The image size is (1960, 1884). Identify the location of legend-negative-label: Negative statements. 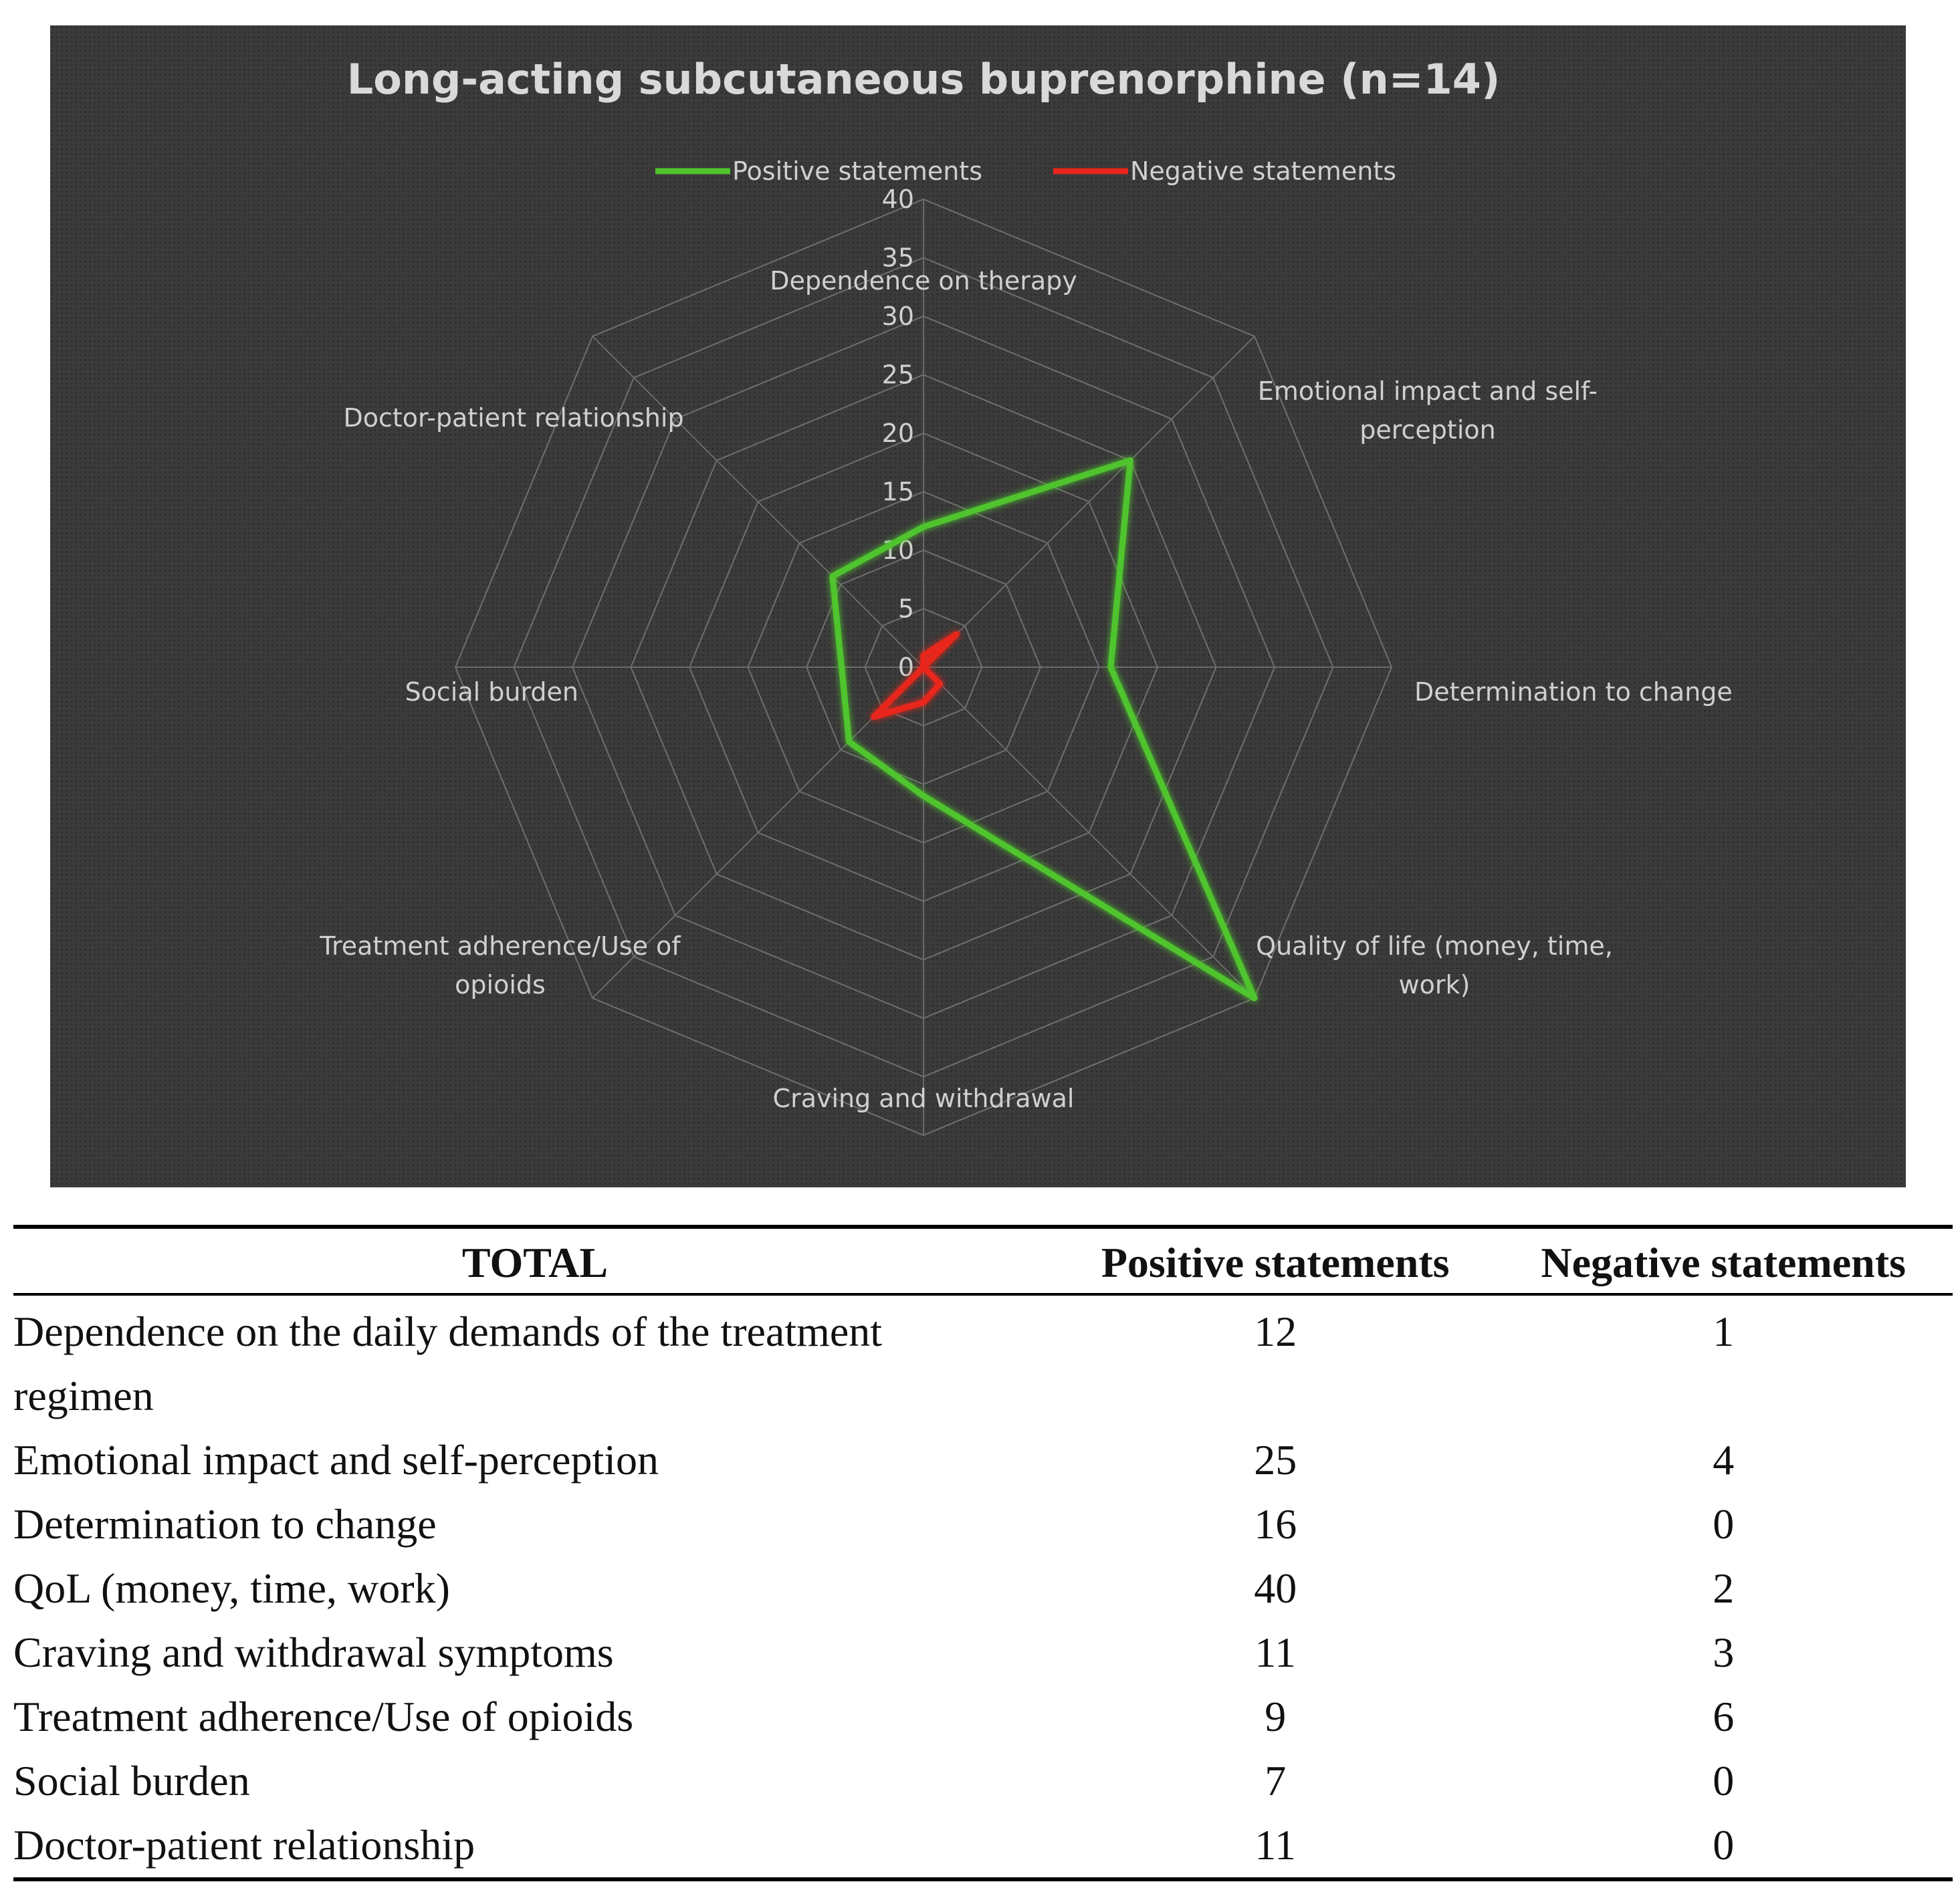
(1263, 171).